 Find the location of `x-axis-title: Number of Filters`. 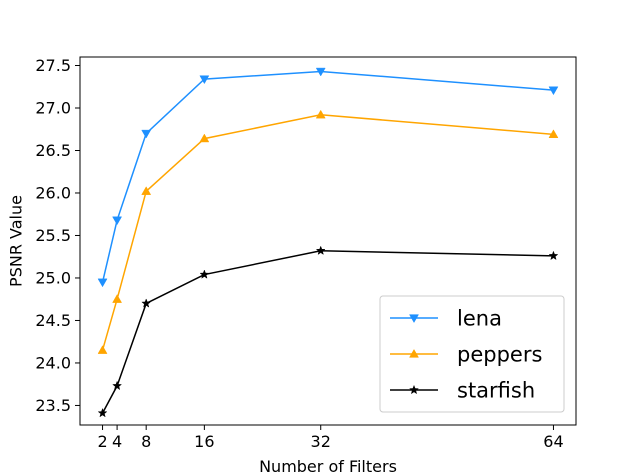

x-axis-title: Number of Filters is located at coordinates (328, 466).